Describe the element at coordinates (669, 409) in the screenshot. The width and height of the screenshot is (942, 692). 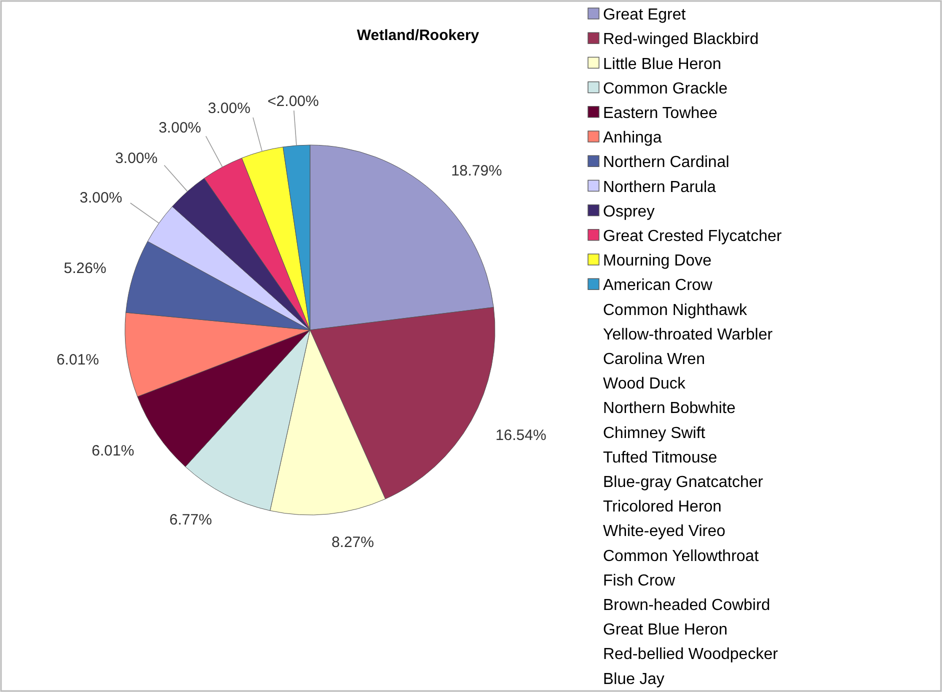
I see `category-label: Northern Bobwhite` at that location.